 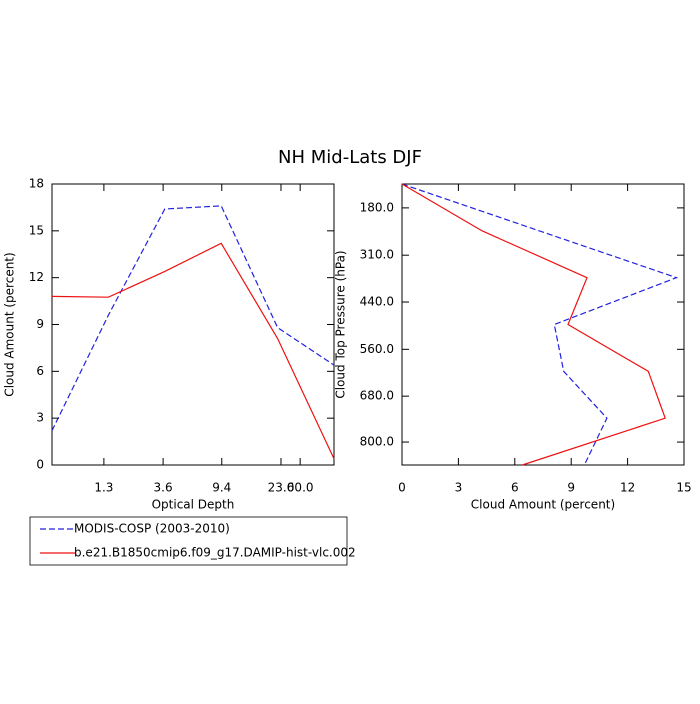 What do you see at coordinates (163, 488) in the screenshot?
I see `x-tick-label: 3.6` at bounding box center [163, 488].